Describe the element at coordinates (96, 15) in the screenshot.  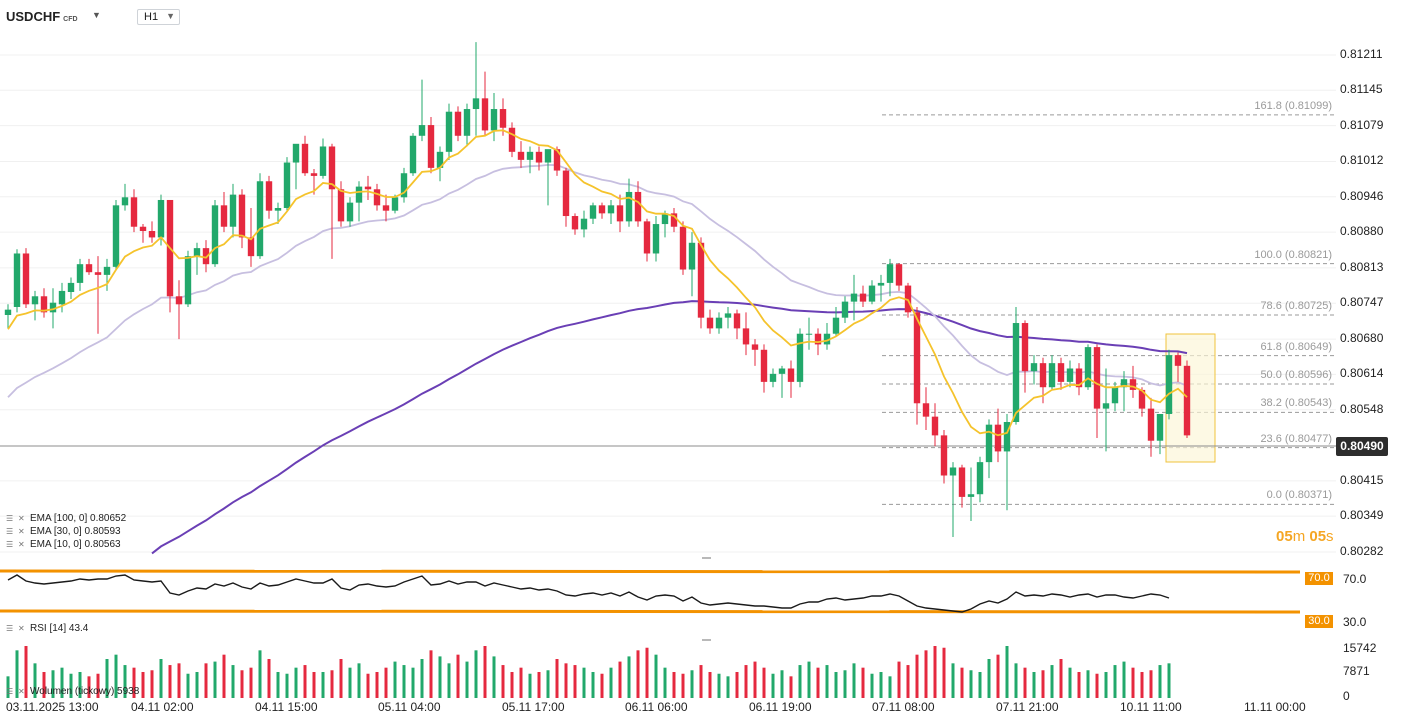
I see `chevron-down-icon: ▼` at that location.